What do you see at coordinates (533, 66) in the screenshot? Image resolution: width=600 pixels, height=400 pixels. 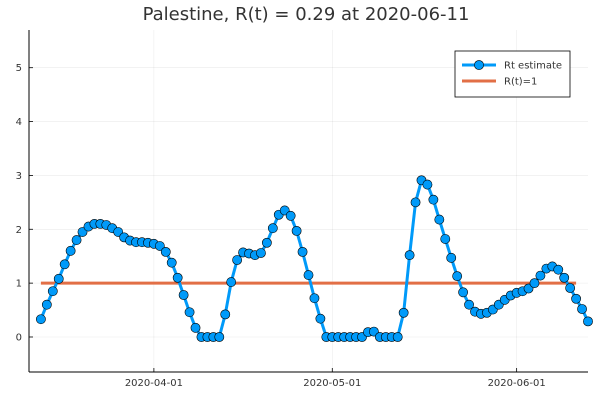 I see `legend-label-rt: Rt estimate` at bounding box center [533, 66].